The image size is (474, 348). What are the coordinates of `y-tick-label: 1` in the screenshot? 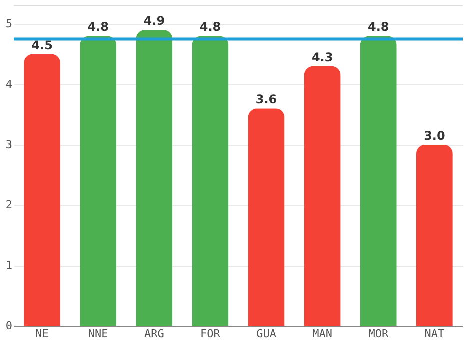 It's located at (9, 265).